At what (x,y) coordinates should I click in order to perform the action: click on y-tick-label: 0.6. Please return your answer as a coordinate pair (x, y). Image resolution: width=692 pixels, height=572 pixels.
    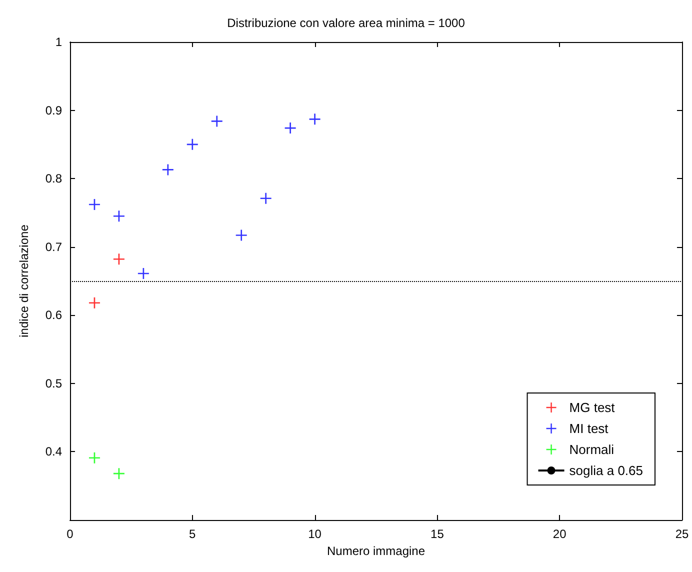
    Looking at the image, I should click on (53, 315).